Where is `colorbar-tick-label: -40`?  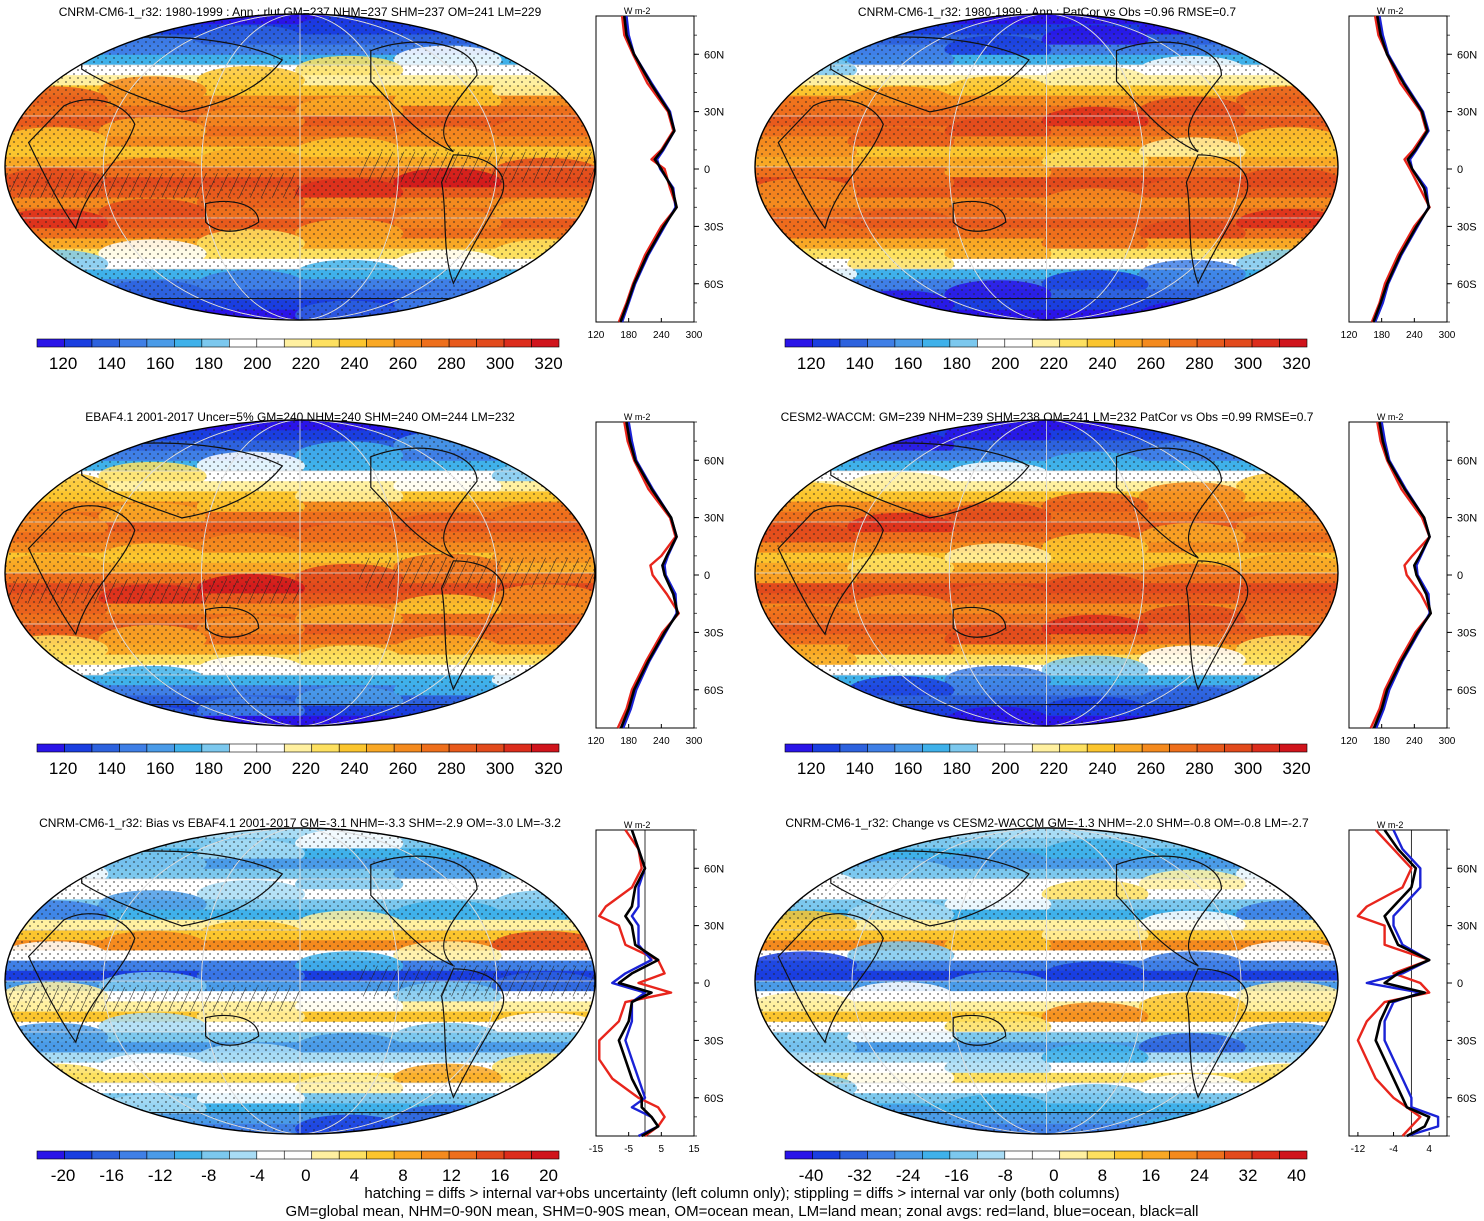 colorbar-tick-label: -40 is located at coordinates (811, 1175).